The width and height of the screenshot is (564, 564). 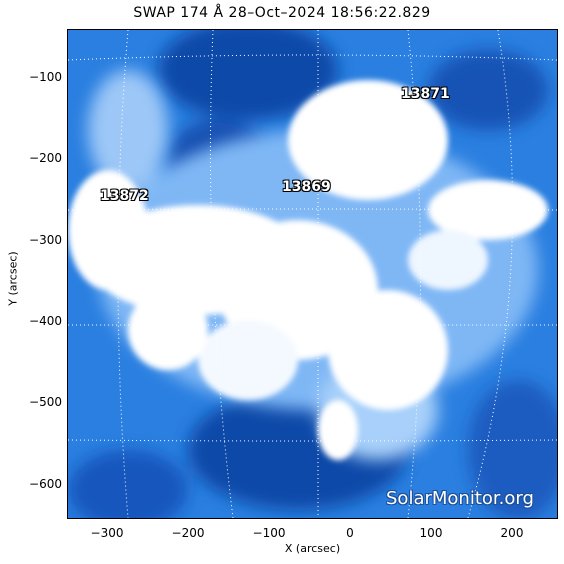 I want to click on y-tick-label: −500, so click(x=45, y=402).